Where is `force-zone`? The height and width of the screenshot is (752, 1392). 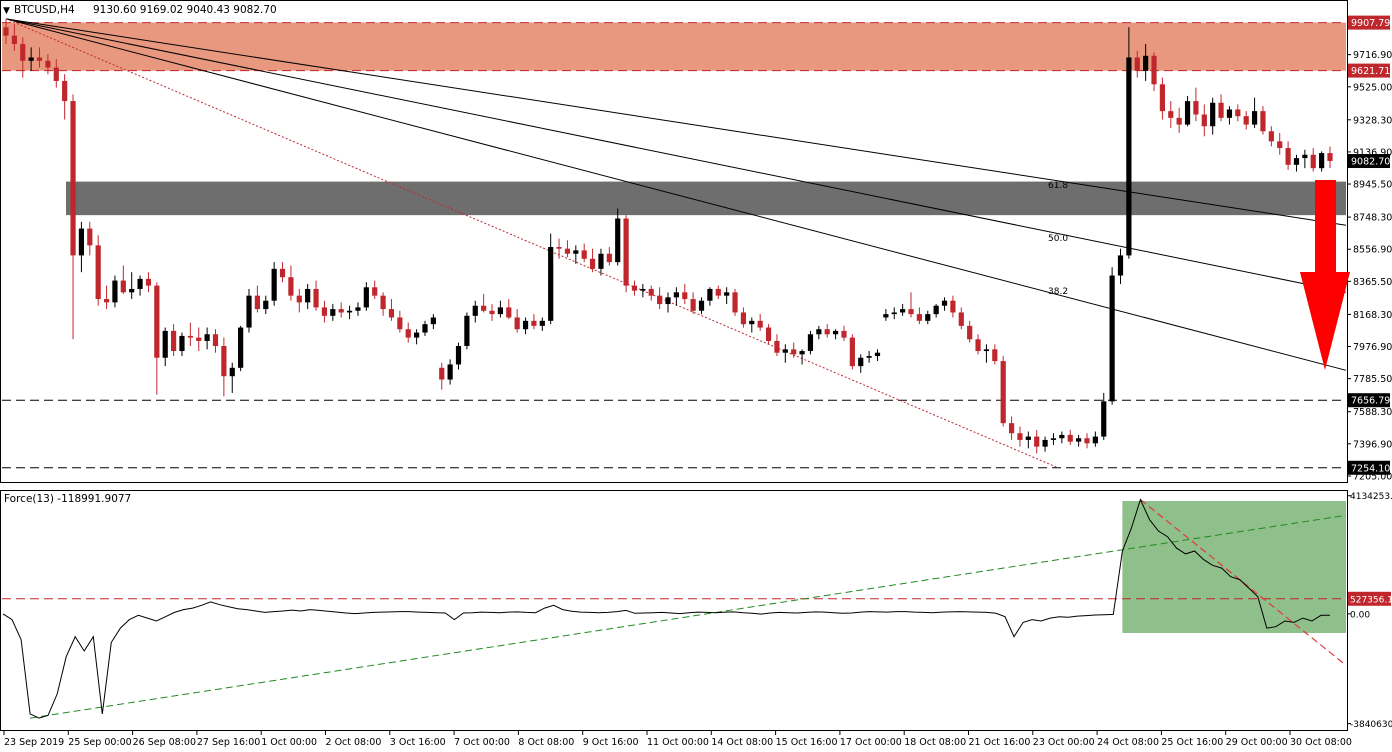 force-zone is located at coordinates (1234, 567).